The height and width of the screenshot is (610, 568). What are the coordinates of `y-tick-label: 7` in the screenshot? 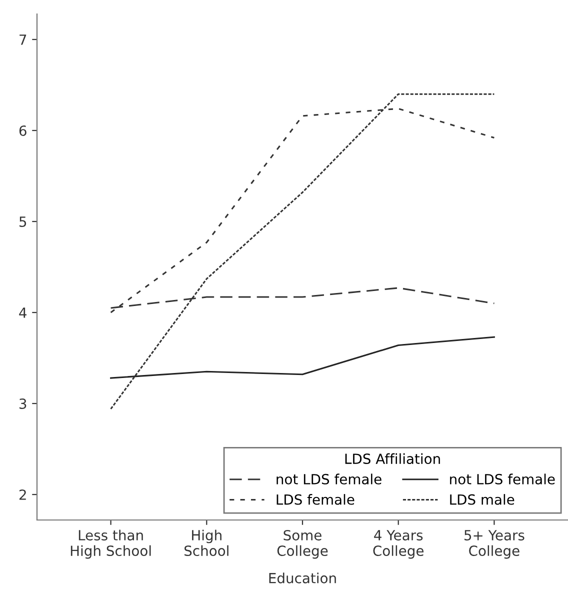 It's located at (23, 39).